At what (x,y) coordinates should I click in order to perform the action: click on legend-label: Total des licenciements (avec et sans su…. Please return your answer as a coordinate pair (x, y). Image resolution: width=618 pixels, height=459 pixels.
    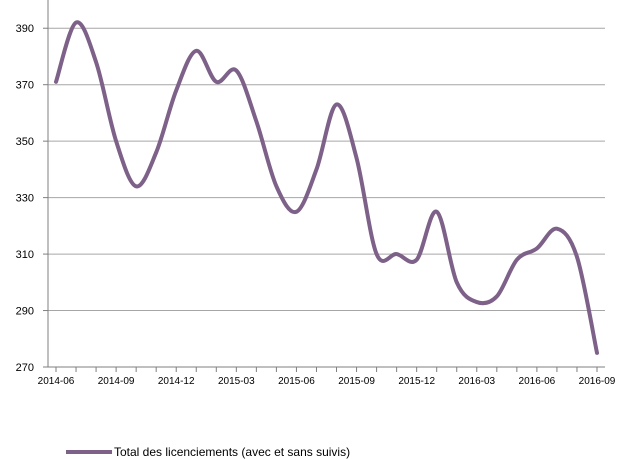
    Looking at the image, I should click on (232, 452).